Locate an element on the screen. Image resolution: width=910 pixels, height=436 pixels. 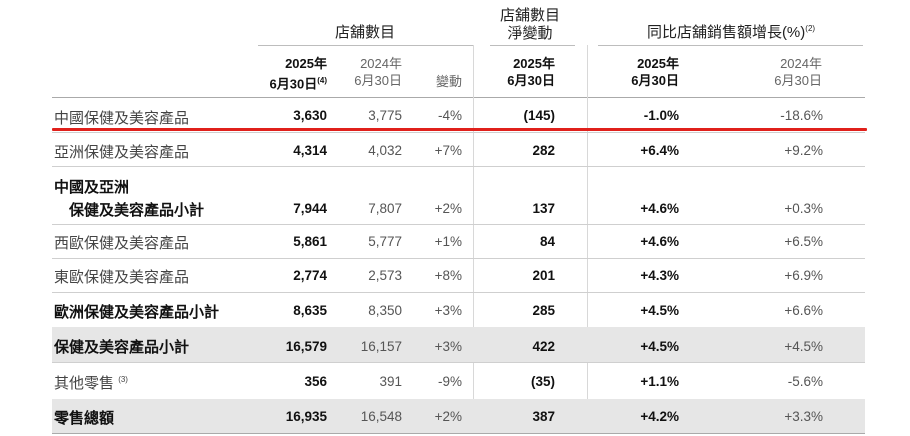
cell-2025-count: 3,630 is located at coordinates (310, 115).